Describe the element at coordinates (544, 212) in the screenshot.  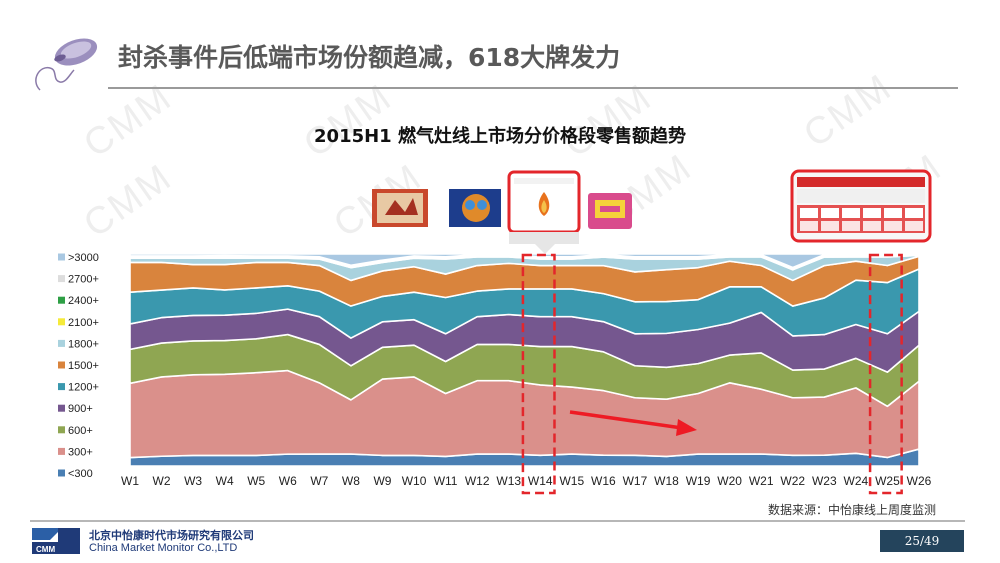
I see `promo-thumbnail-3-highlighted` at that location.